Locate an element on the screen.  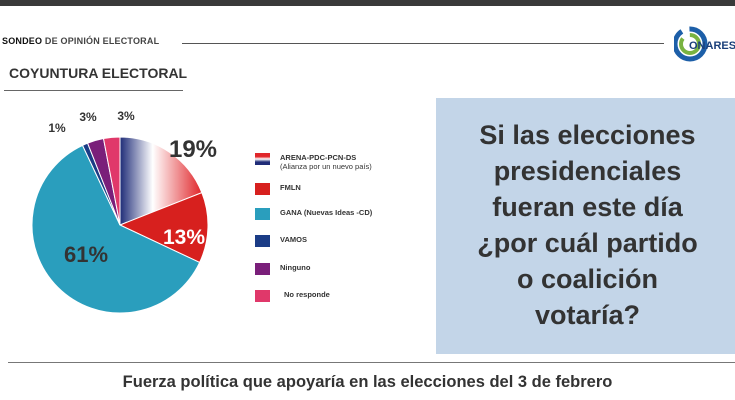
pie-slice-fmln is located at coordinates (163, 227).